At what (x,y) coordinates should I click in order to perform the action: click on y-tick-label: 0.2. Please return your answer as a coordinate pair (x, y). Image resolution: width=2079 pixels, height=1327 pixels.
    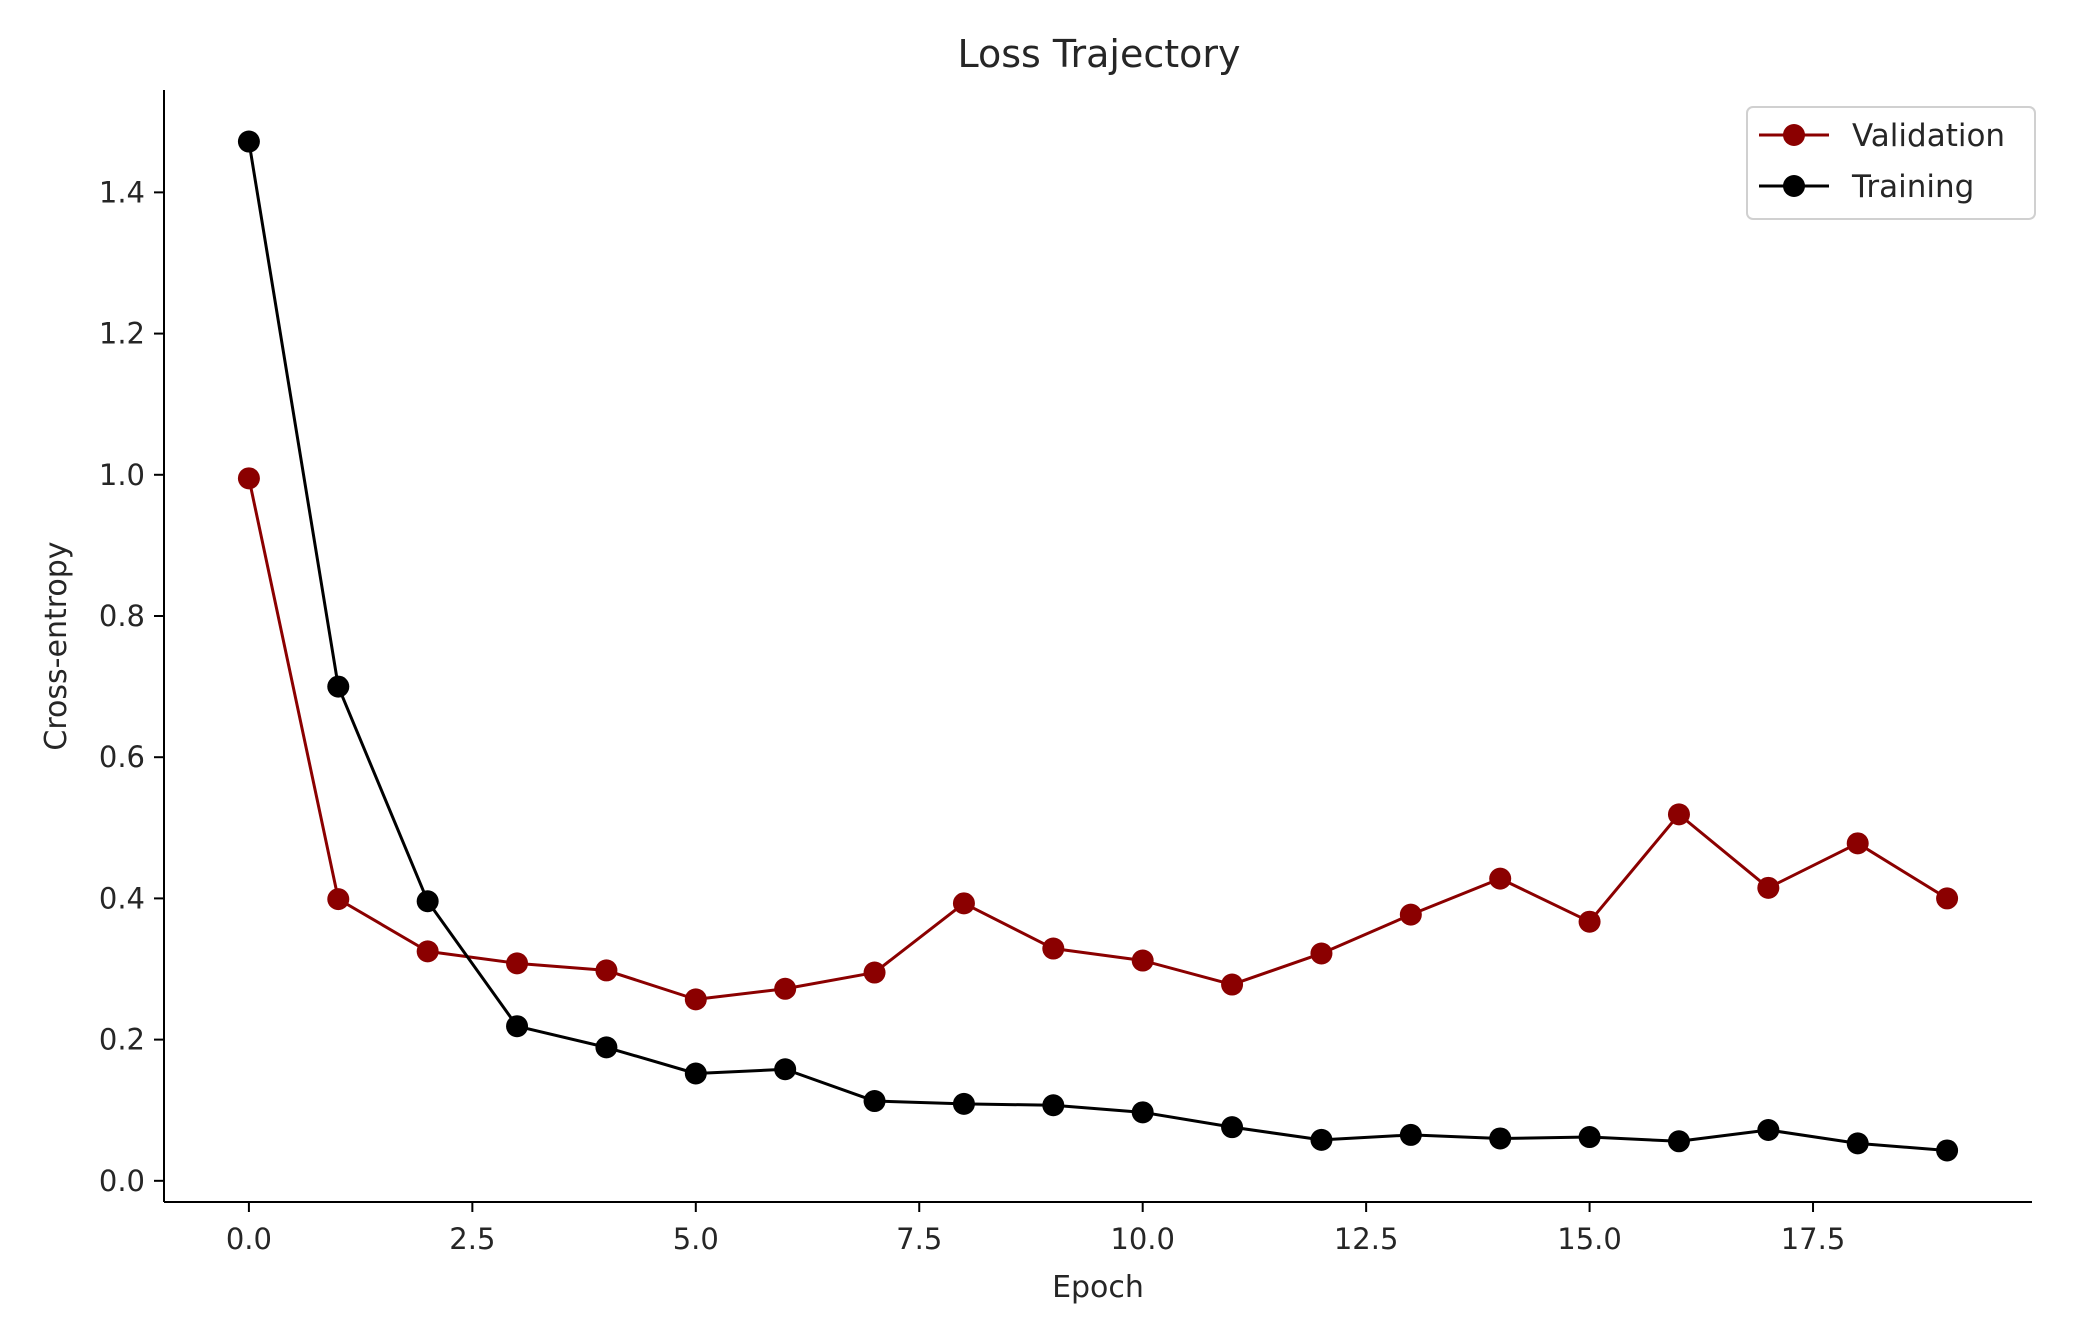
    Looking at the image, I should click on (122, 1040).